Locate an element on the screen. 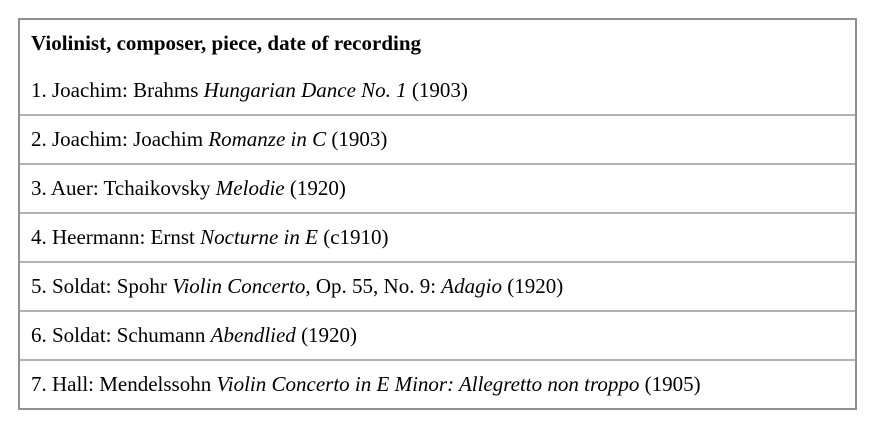 This screenshot has width=877, height=432. table-row: 2. Joachim: Joachim Romanze in C (1903) is located at coordinates (437, 138).